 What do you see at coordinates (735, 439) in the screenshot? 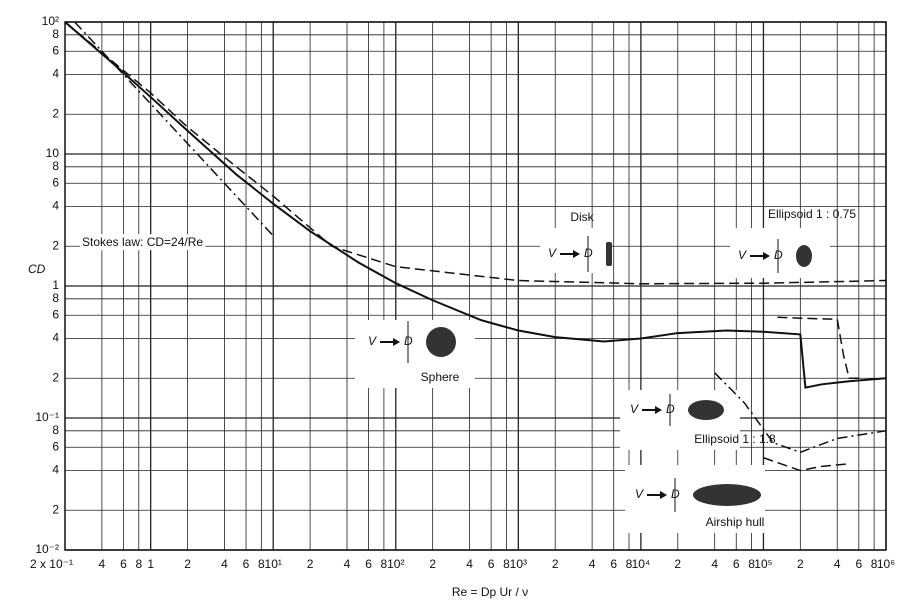
I see `curve-label: Ellipsoid 1 : 1.8` at bounding box center [735, 439].